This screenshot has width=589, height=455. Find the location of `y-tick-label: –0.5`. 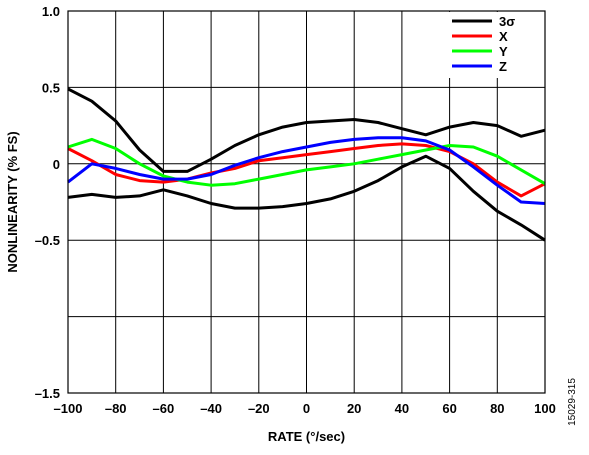

y-tick-label: –0.5 is located at coordinates (47, 240).